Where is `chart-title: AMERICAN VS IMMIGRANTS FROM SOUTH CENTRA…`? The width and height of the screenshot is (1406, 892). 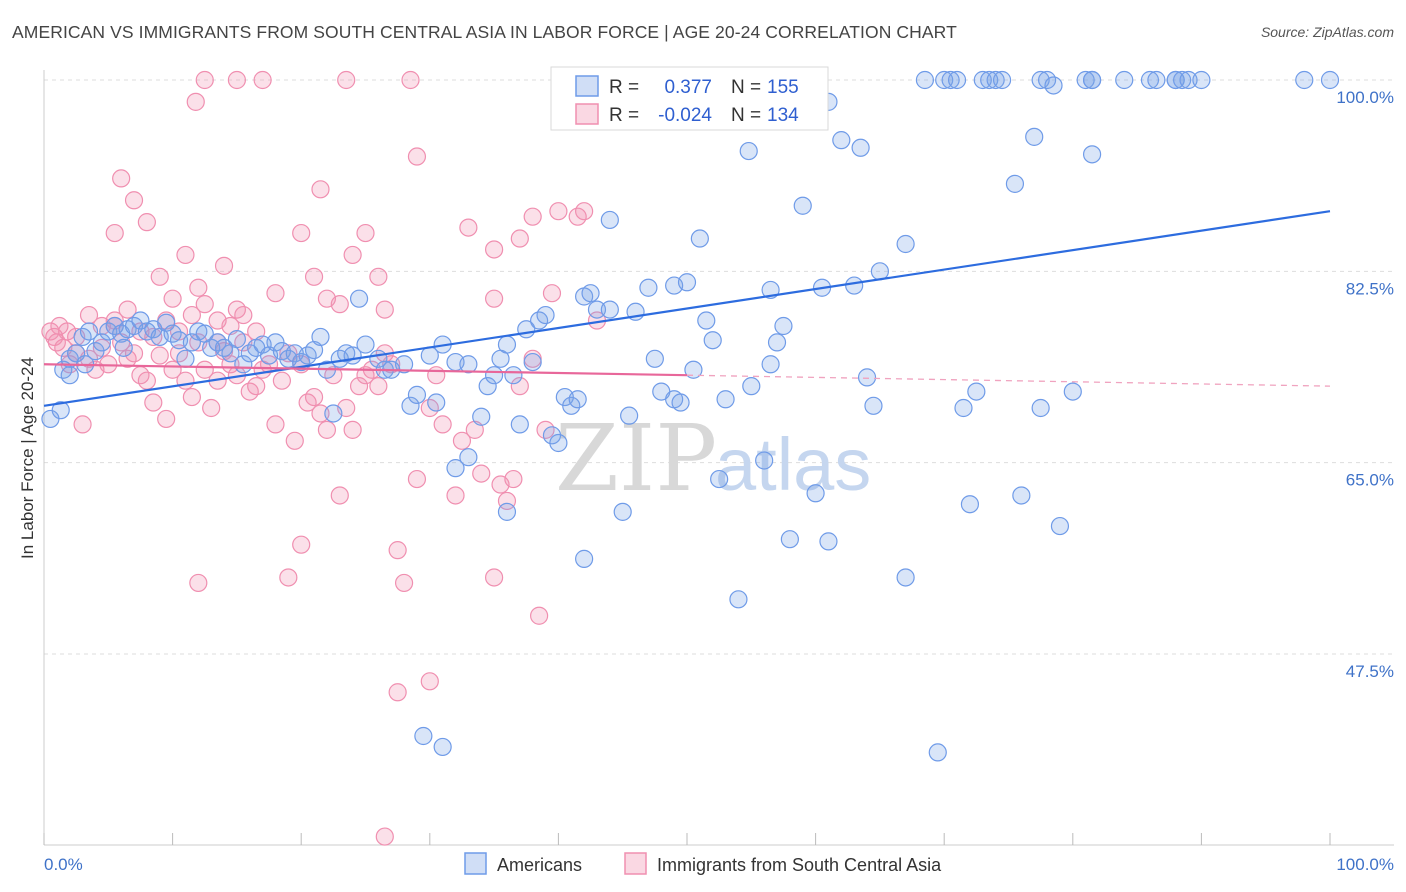 chart-title: AMERICAN VS IMMIGRANTS FROM SOUTH CENTRA… is located at coordinates (484, 32).